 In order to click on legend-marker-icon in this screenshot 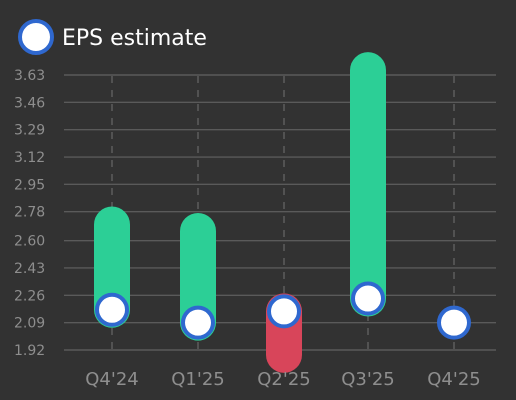, I will do `click(36, 37)`.